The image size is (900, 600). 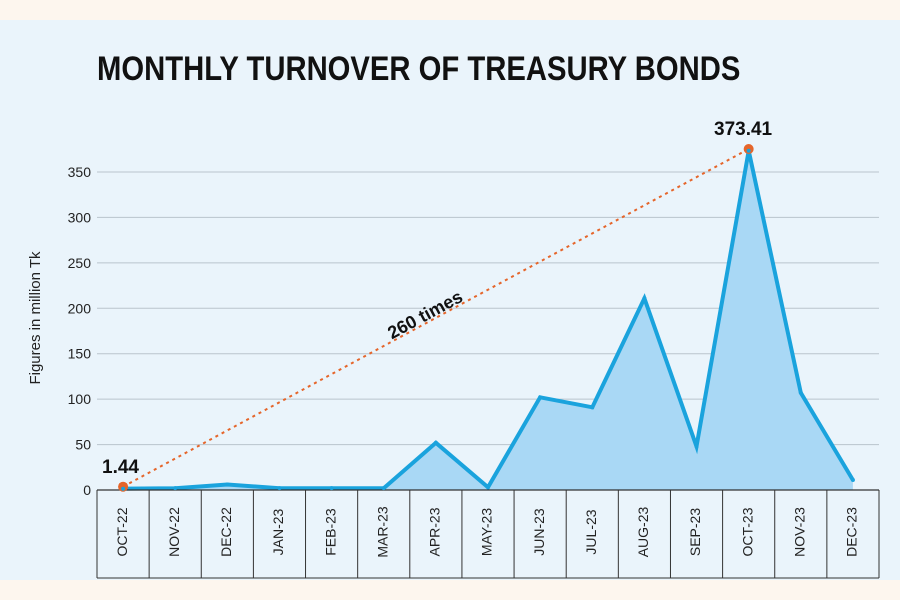 I want to click on x-tick-label: OCT-23, so click(x=747, y=531).